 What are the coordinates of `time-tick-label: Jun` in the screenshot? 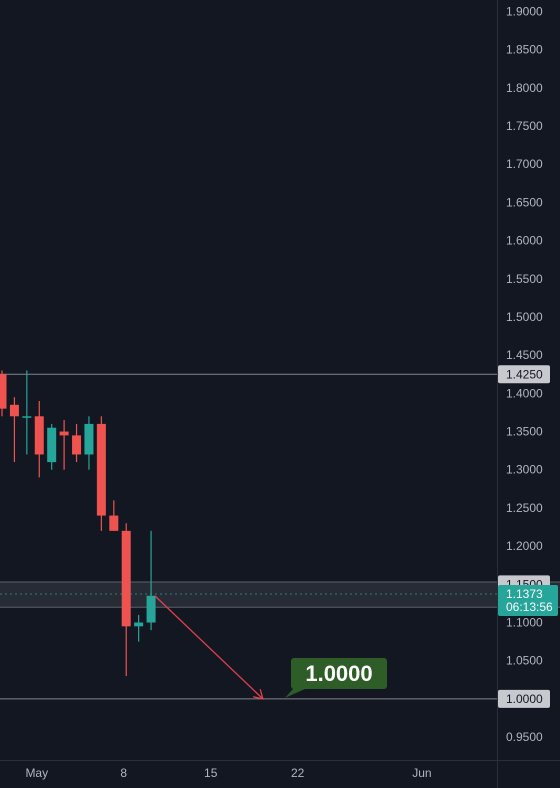 It's located at (421, 773).